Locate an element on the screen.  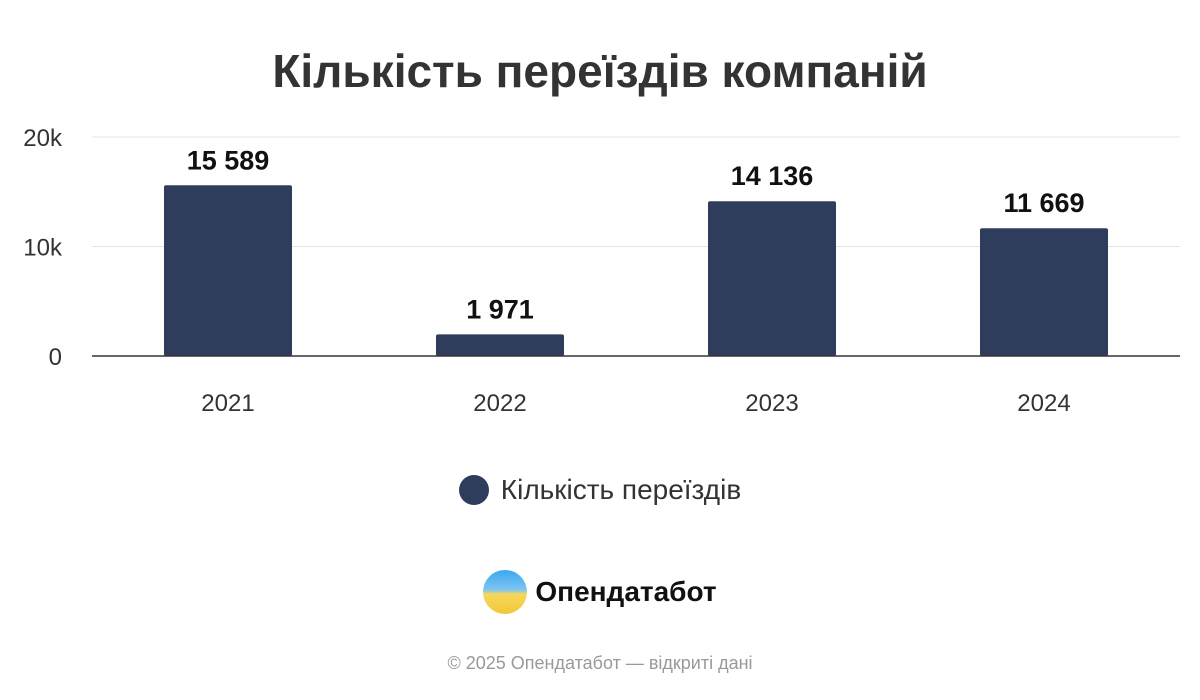
logo: Опендатабот is located at coordinates (600, 592).